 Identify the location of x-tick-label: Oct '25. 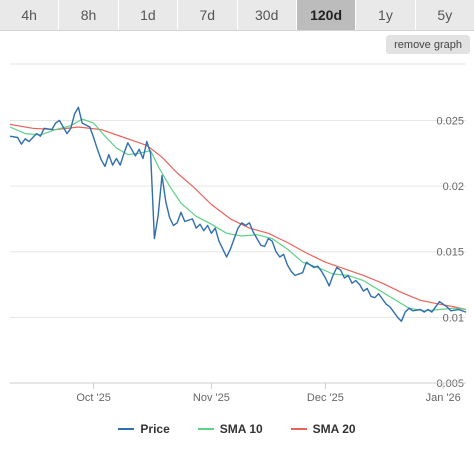
(93, 398).